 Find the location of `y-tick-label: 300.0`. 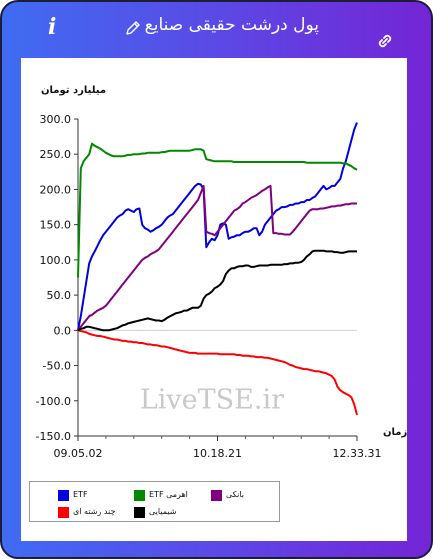

y-tick-label: 300.0 is located at coordinates (56, 119).